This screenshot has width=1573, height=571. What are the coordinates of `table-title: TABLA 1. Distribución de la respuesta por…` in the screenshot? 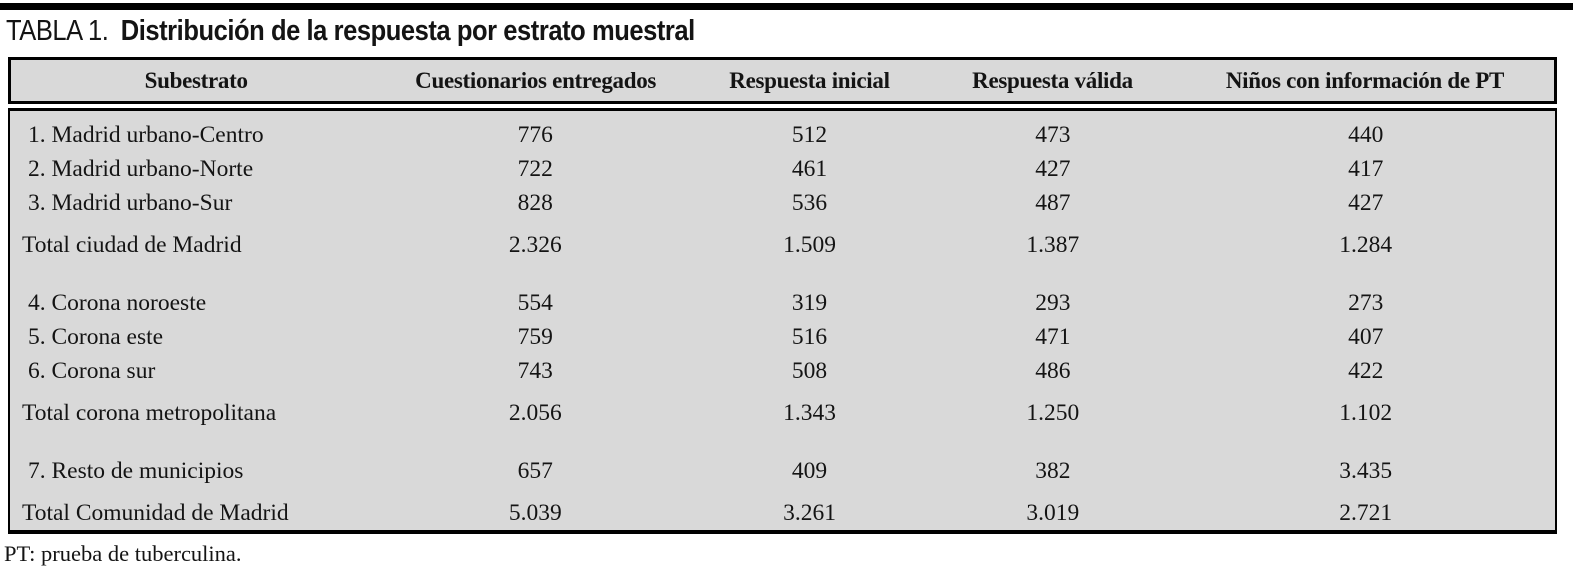 It's located at (350, 31).